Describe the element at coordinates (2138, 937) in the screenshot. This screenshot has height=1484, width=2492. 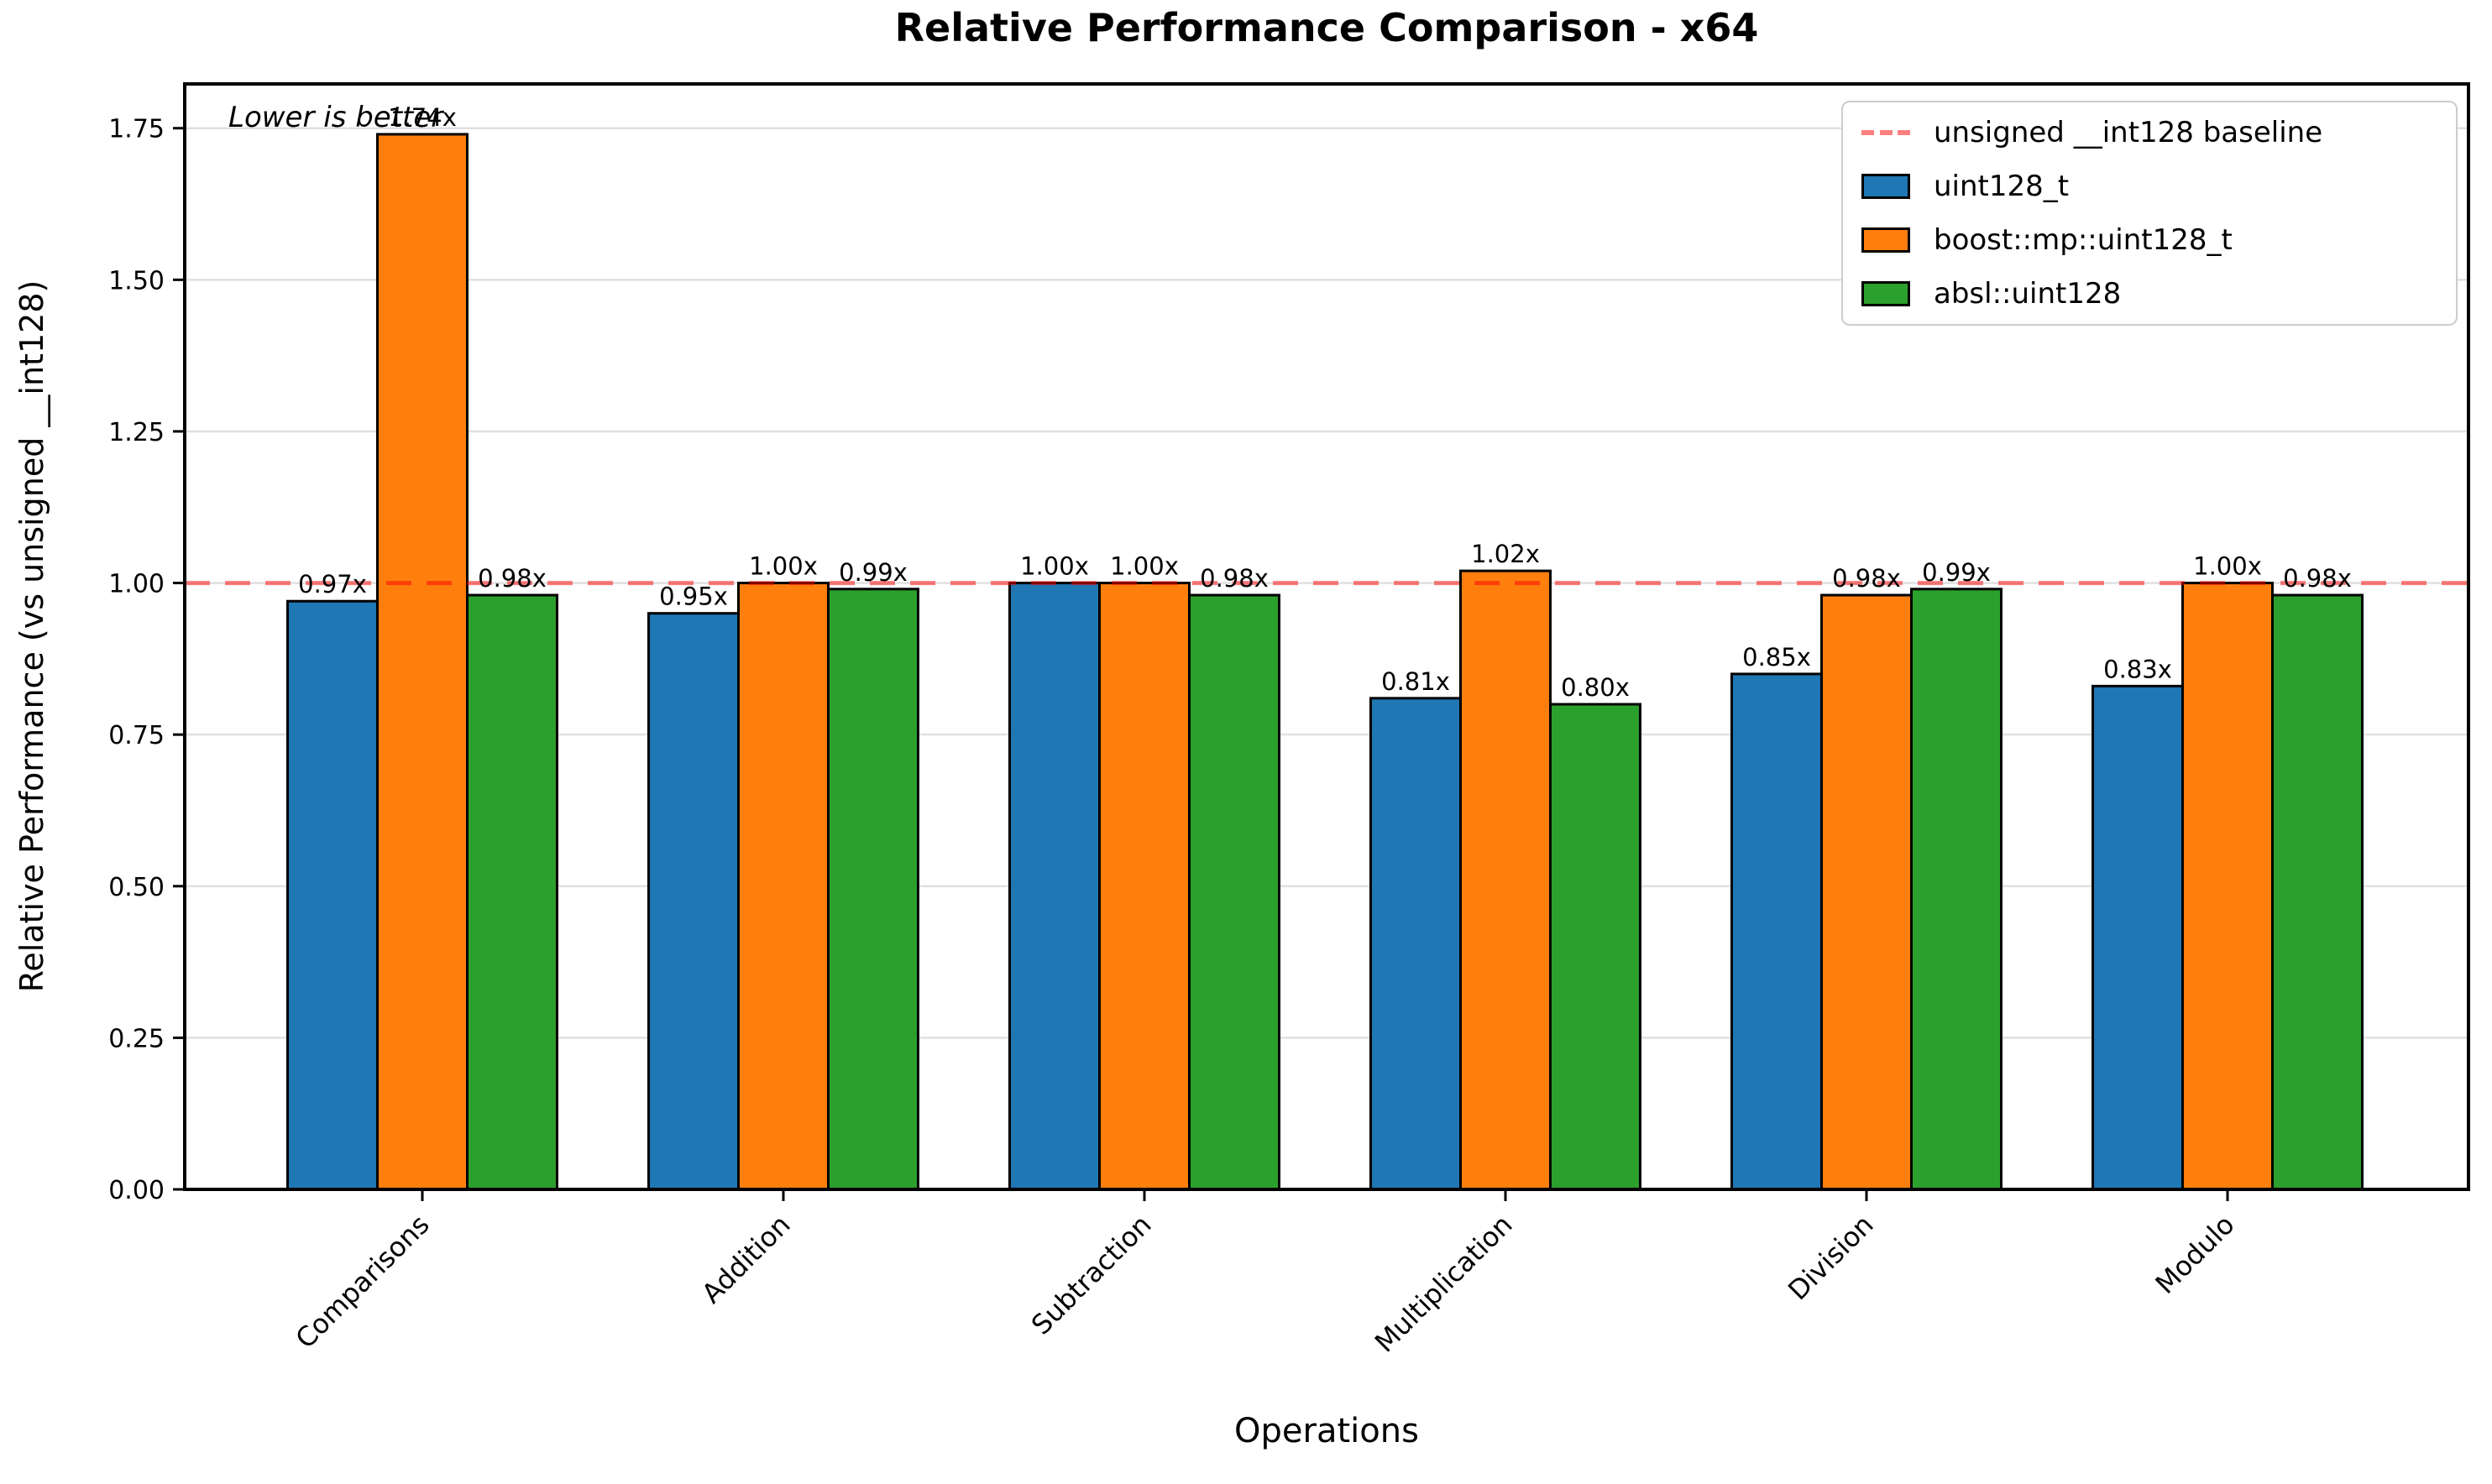
I see `bar-uint128-t-modulo` at that location.